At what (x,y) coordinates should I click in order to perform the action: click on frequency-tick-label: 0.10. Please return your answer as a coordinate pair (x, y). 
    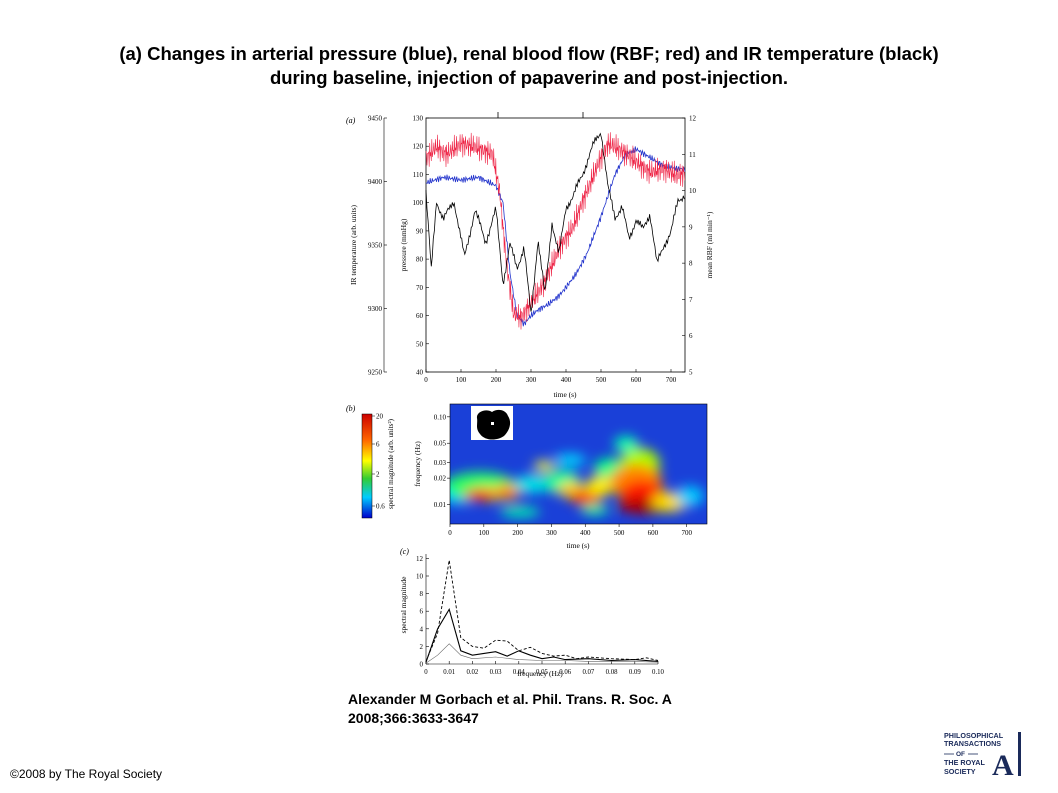
    Looking at the image, I should click on (440, 417).